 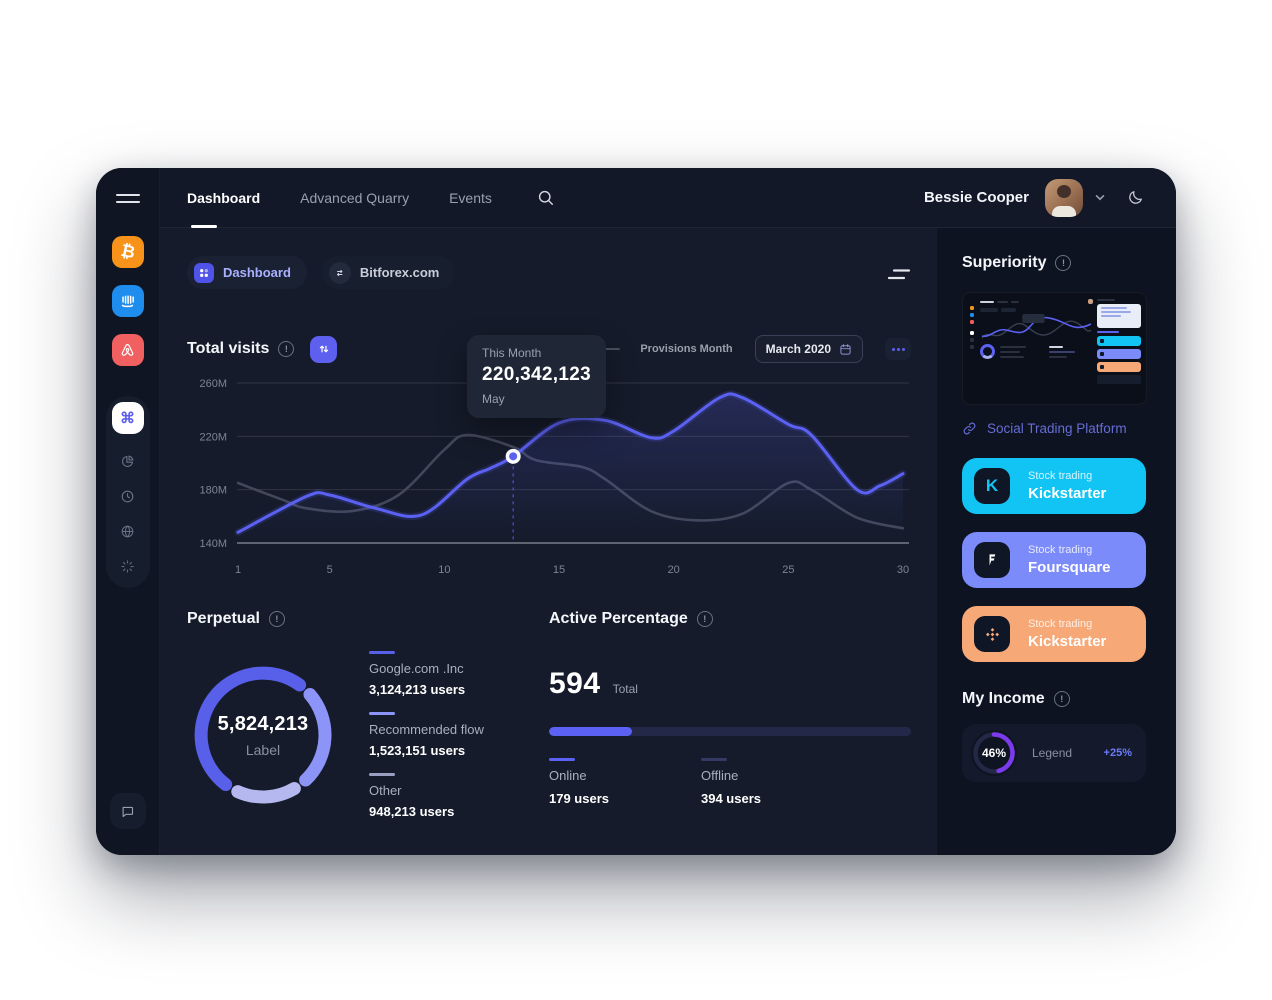 What do you see at coordinates (898, 349) in the screenshot?
I see `more-options-button` at bounding box center [898, 349].